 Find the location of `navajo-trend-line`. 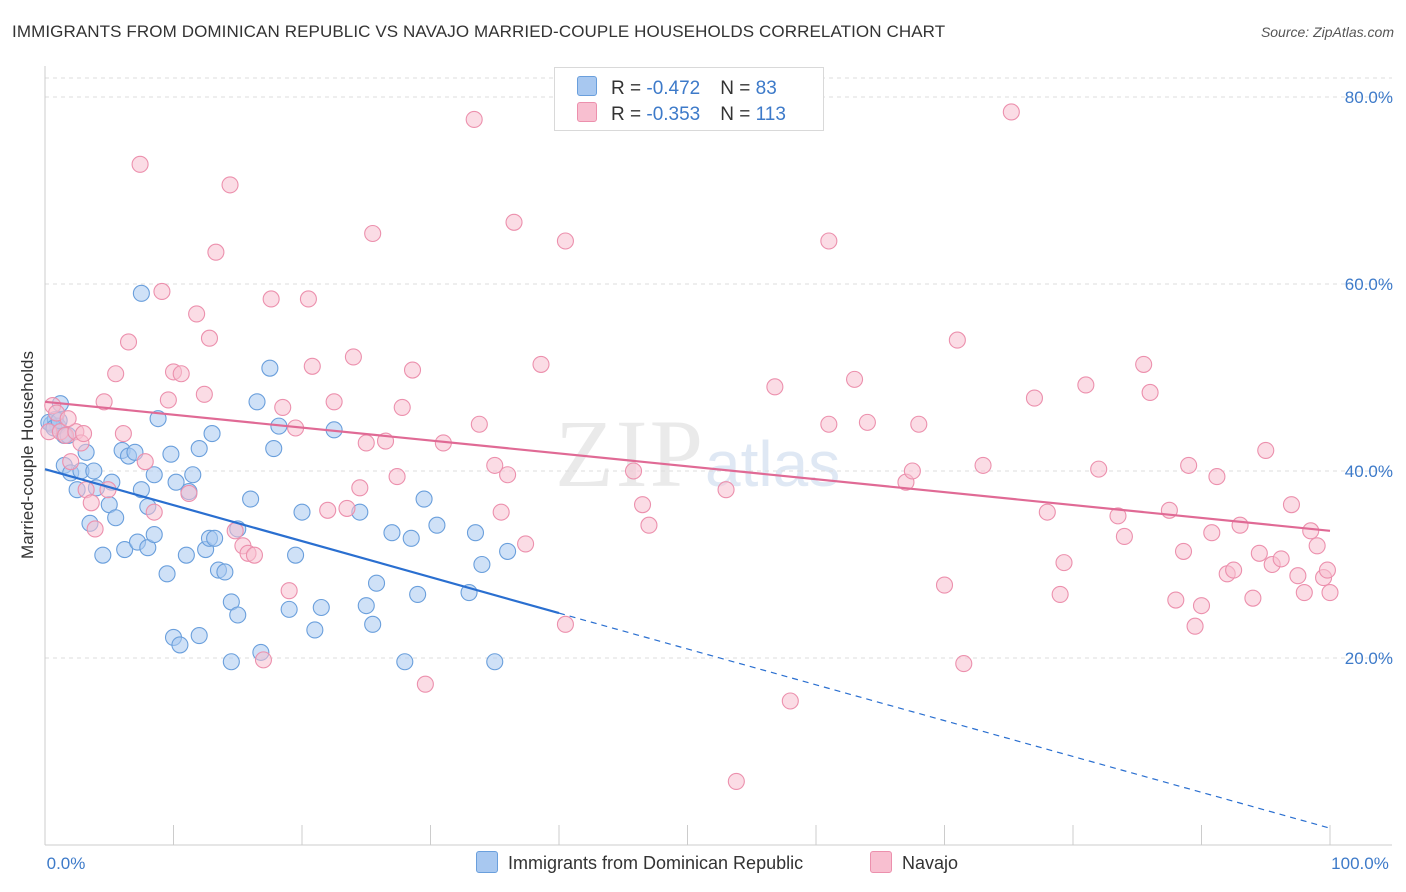

navajo-trend-line is located at coordinates (687, 466).